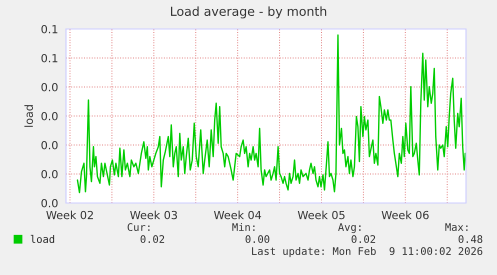 The height and width of the screenshot is (275, 497). I want to click on text: 0.48, so click(470, 239).